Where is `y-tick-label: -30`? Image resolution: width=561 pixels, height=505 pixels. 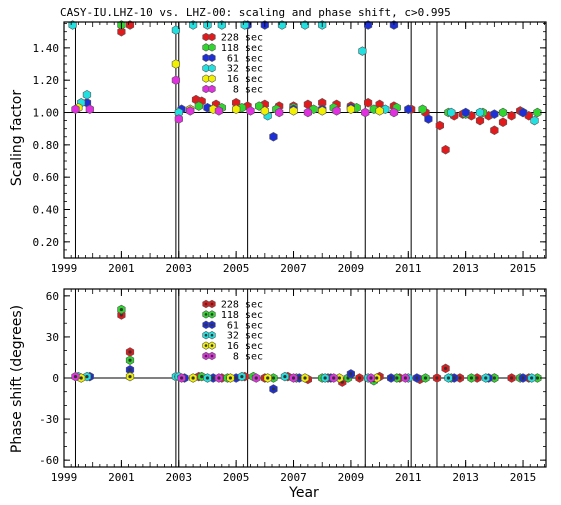
y-tick-label: -30 is located at coordinates (49, 419).